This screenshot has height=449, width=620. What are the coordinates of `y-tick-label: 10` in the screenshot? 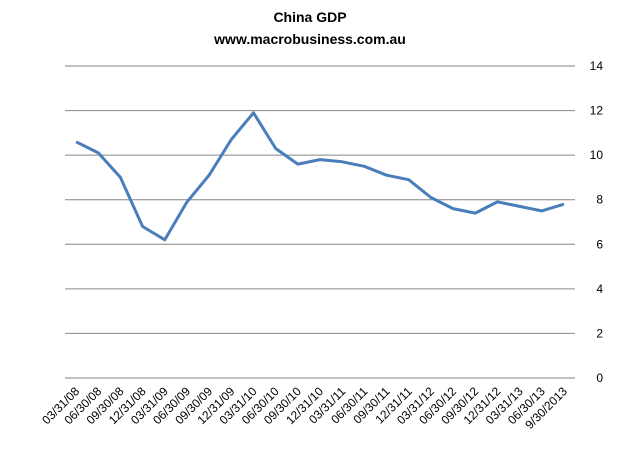 It's located at (597, 155).